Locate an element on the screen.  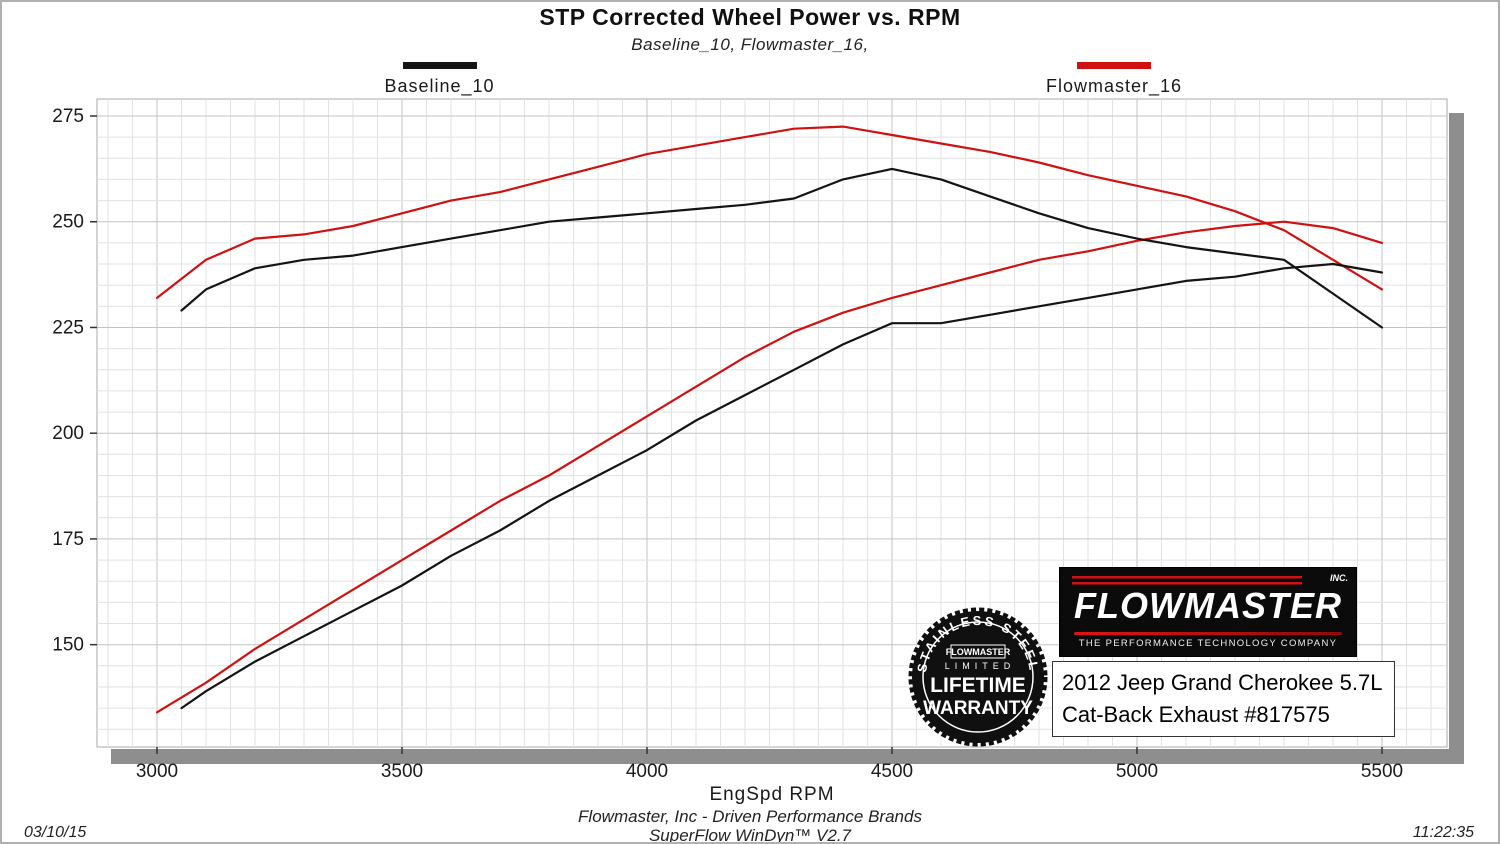
svg-text: 4500 is located at coordinates (892, 771).